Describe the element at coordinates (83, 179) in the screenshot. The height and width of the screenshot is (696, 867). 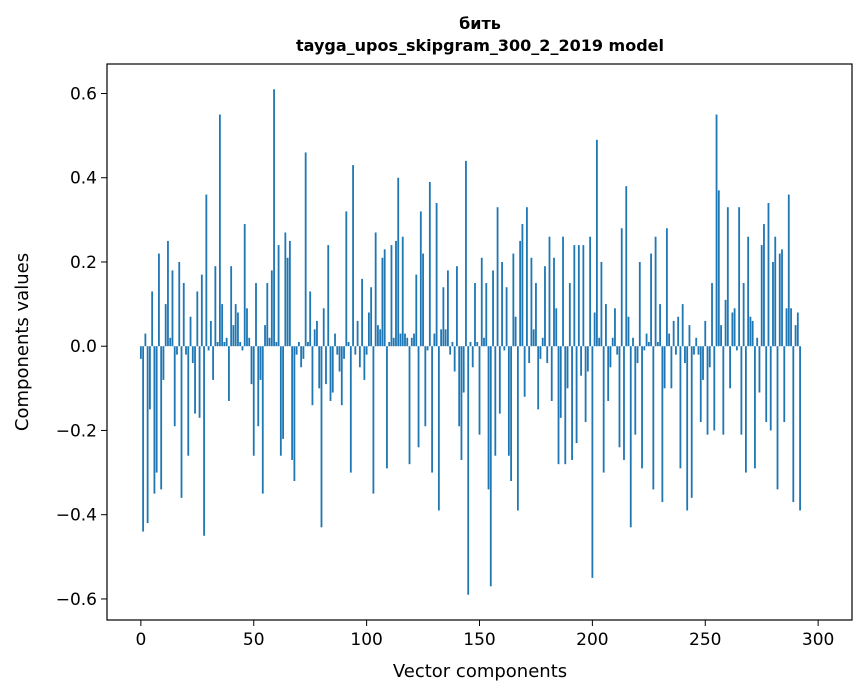
I see `y-tick-label: 0.4` at that location.